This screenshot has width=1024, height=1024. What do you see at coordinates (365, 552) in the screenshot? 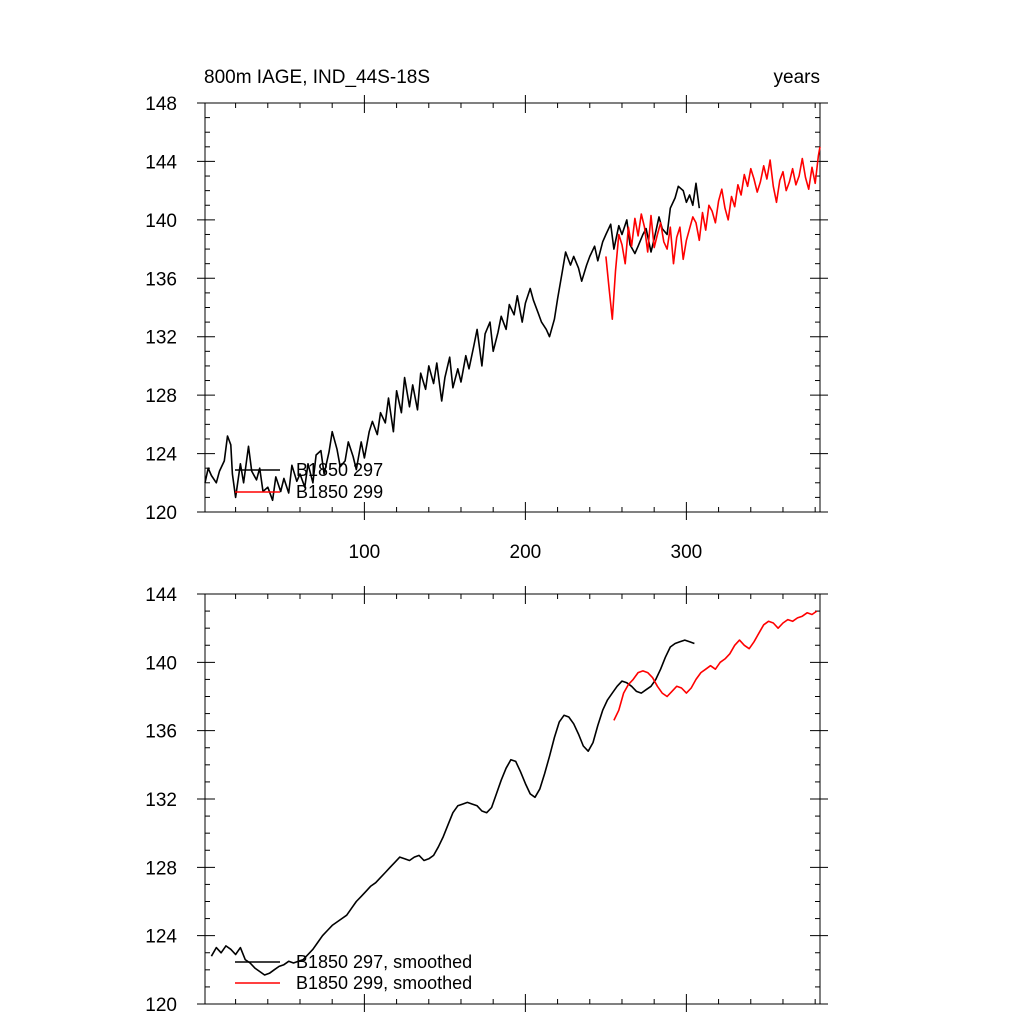
I see `x-tick-label: 100` at bounding box center [365, 552].